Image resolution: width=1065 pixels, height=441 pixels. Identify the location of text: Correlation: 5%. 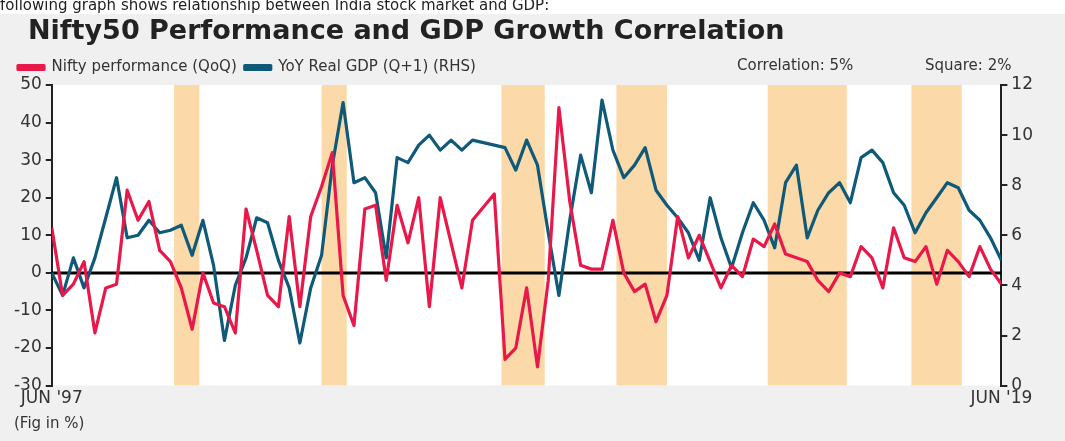
(795, 65).